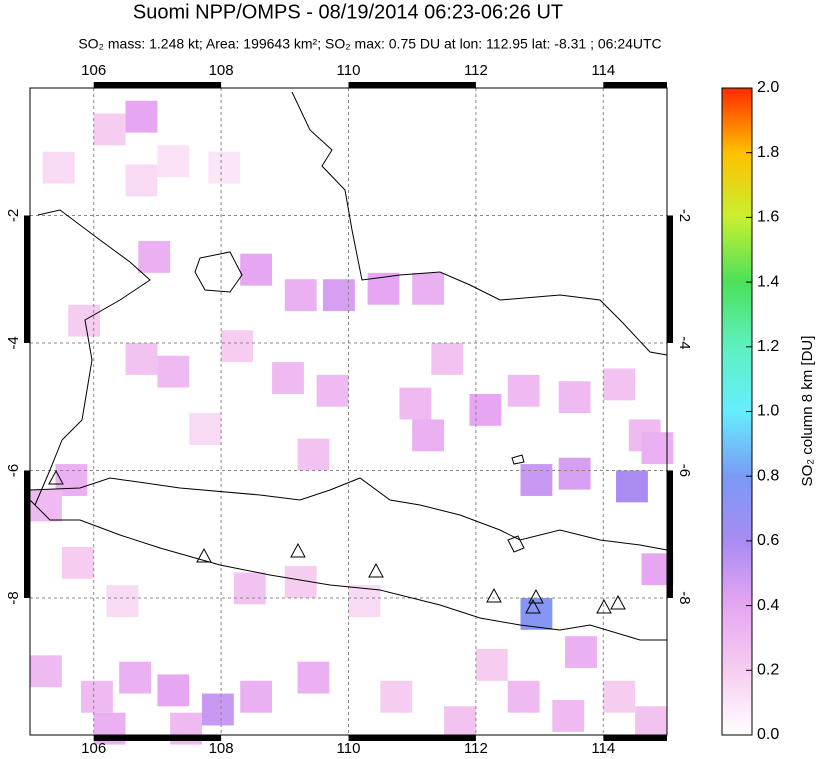 The width and height of the screenshot is (823, 759). What do you see at coordinates (768, 411) in the screenshot?
I see `colorbar-tick-label: 1.0` at bounding box center [768, 411].